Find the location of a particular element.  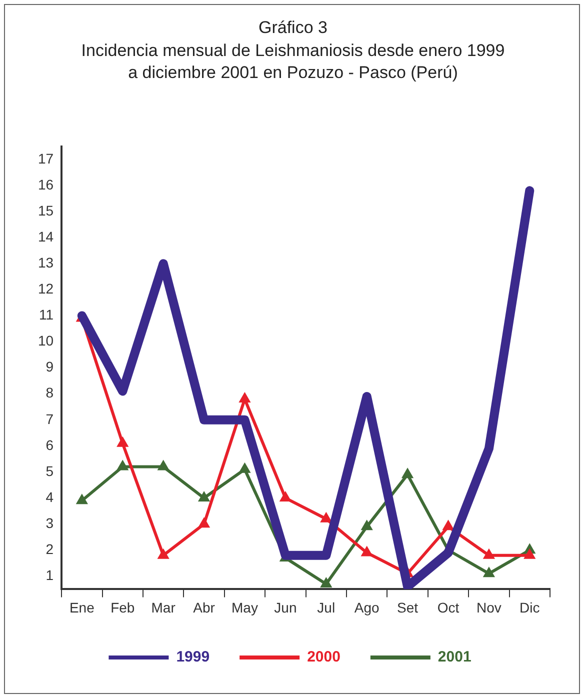

x-tick-label: Dic is located at coordinates (530, 607).